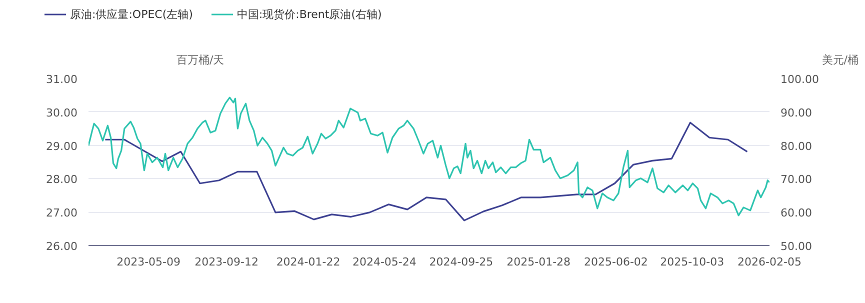 The height and width of the screenshot is (303, 865). What do you see at coordinates (384, 262) in the screenshot?
I see `x-tick-label: 2024-05-24` at bounding box center [384, 262].